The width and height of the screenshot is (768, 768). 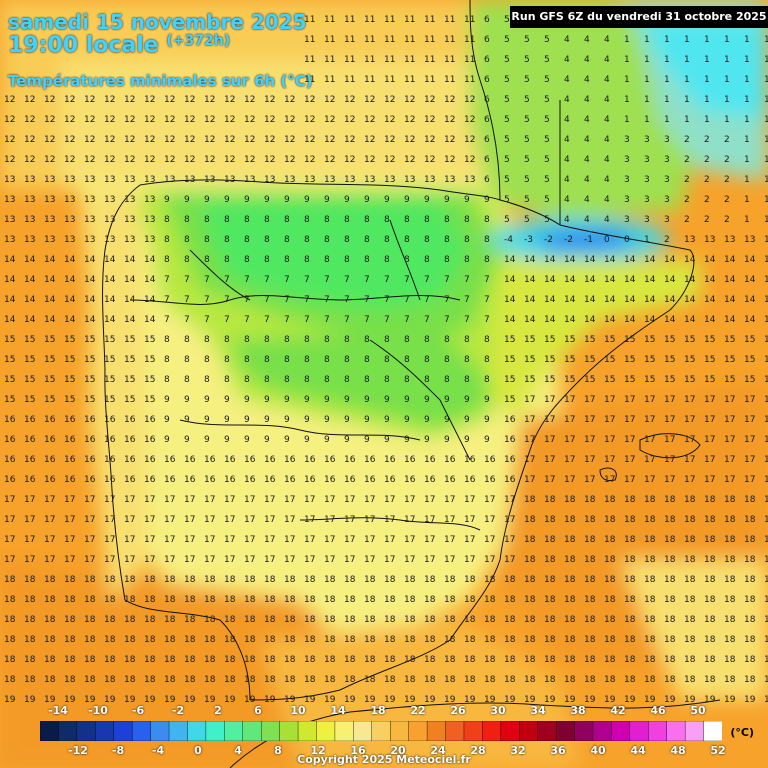 I want to click on scale-tick-bottom: 28, so click(x=478, y=750).